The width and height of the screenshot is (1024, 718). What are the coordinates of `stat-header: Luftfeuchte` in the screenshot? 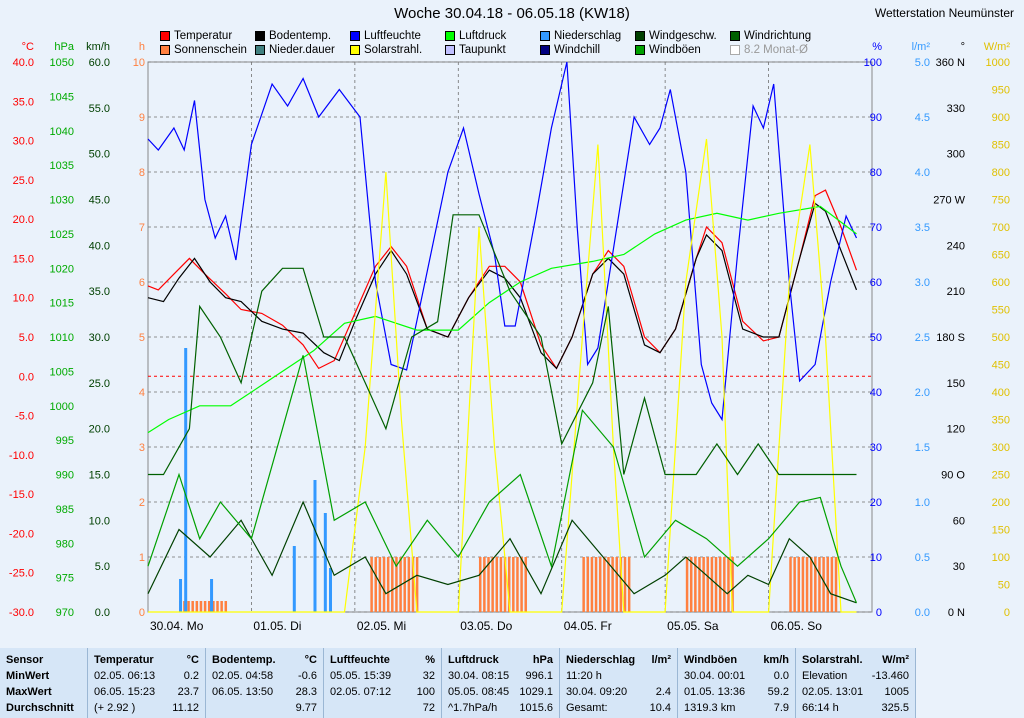 It's located at (360, 660).